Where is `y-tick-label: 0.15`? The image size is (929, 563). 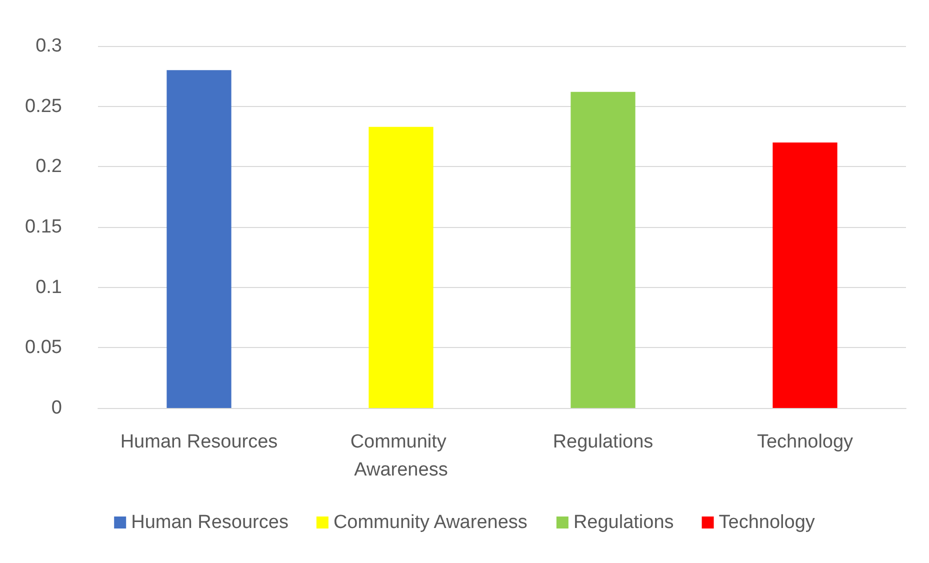 y-tick-label: 0.15 is located at coordinates (43, 227).